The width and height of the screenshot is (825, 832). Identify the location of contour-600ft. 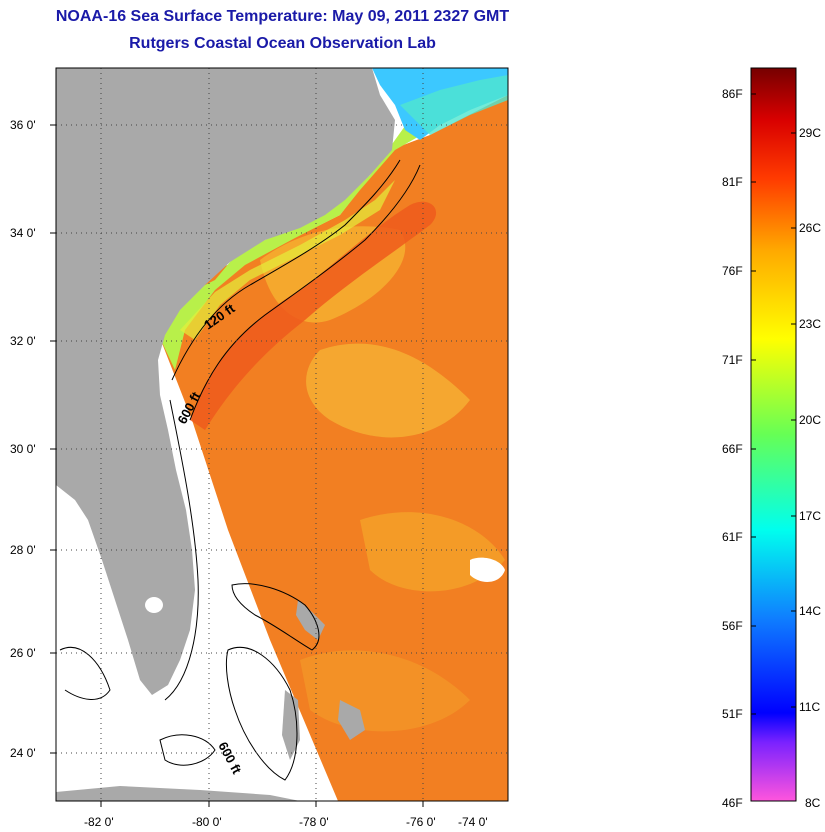
(305, 292).